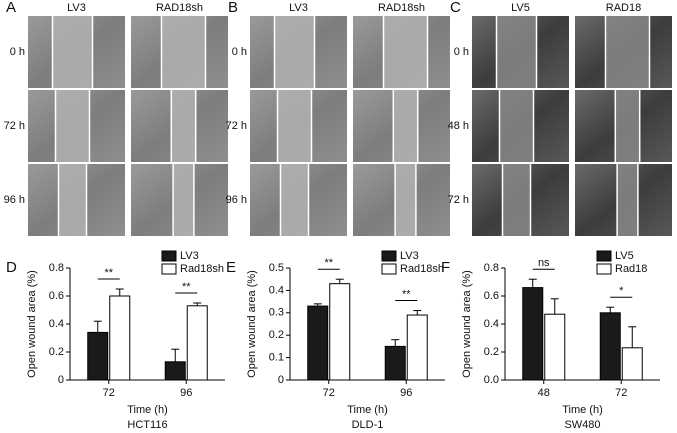 The width and height of the screenshot is (677, 433). What do you see at coordinates (582, 425) in the screenshot?
I see `chart-subtitle: SW480` at bounding box center [582, 425].